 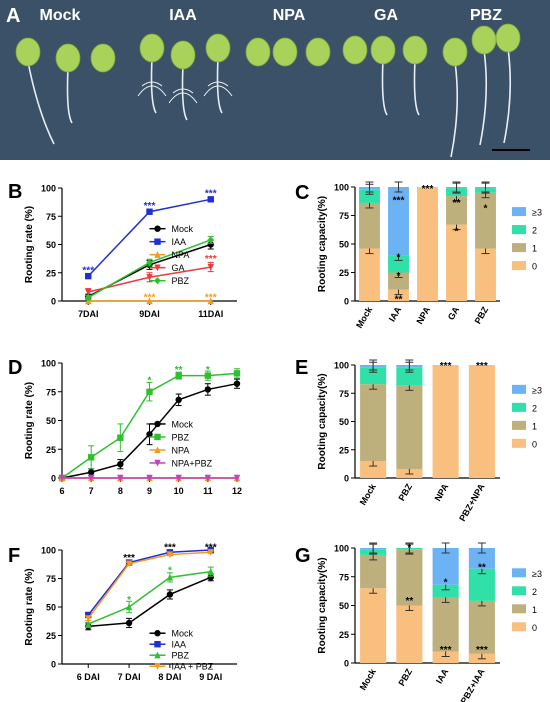 I want to click on legend-label: Mock, so click(x=183, y=634).